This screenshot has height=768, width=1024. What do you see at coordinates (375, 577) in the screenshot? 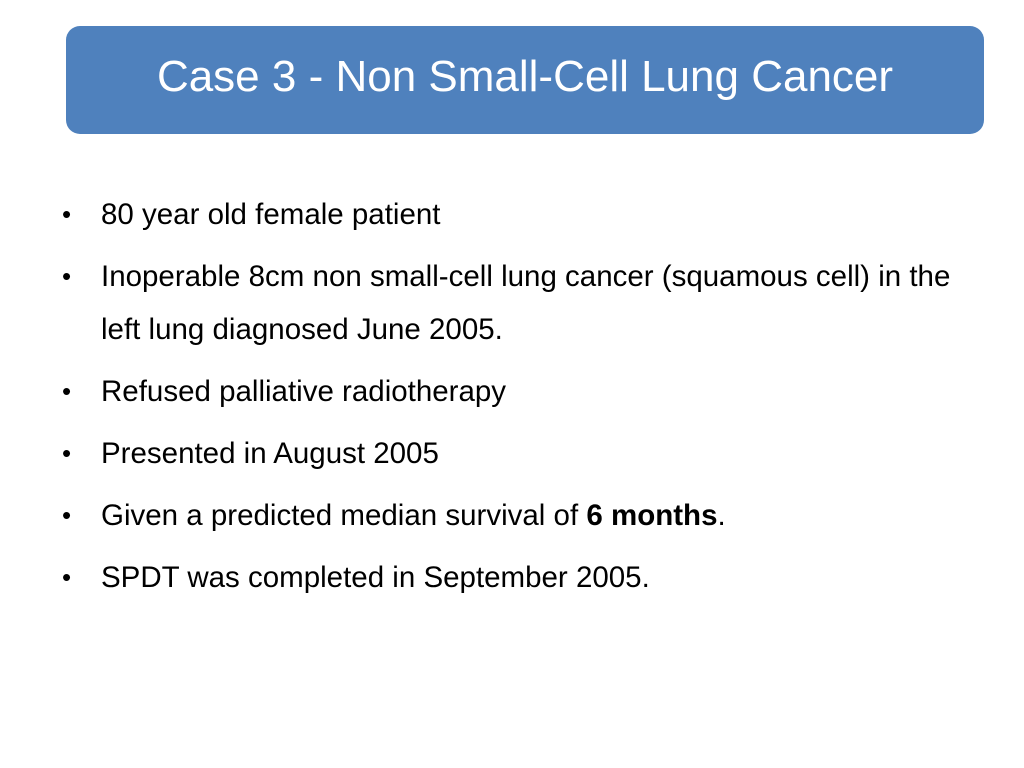
I see `bullet-text: SPDT was completed in September 2005.` at bounding box center [375, 577].